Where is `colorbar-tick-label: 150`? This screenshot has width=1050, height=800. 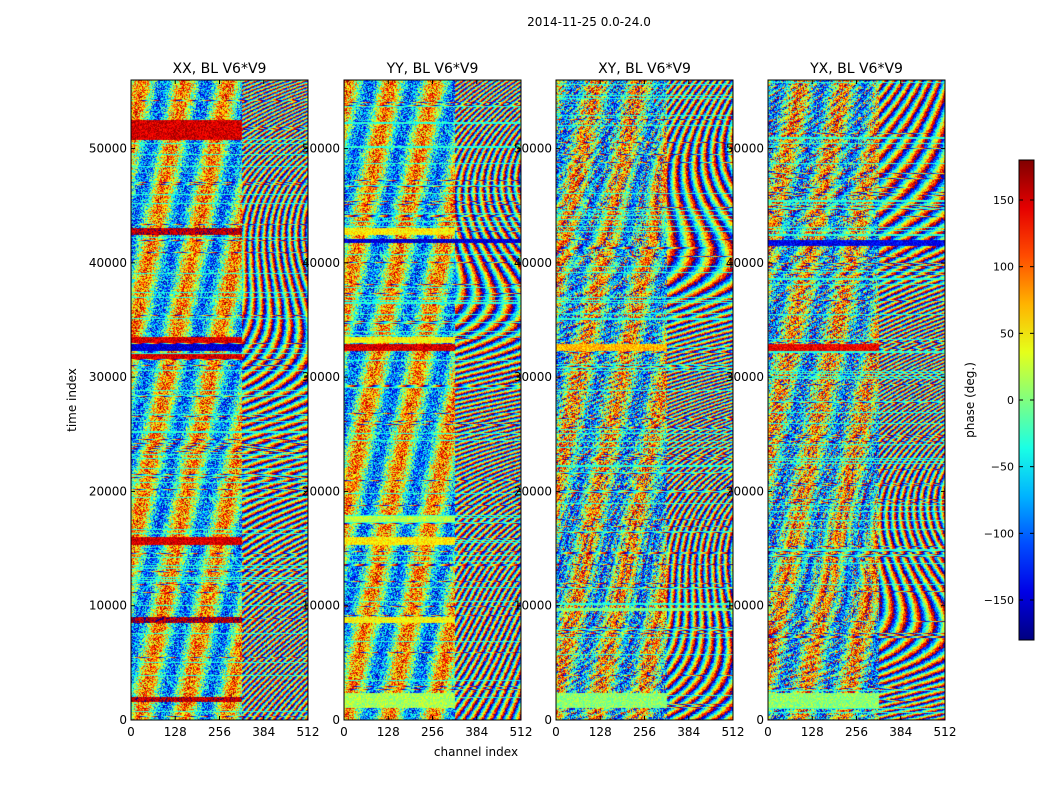
colorbar-tick-label: 150 is located at coordinates (1003, 200).